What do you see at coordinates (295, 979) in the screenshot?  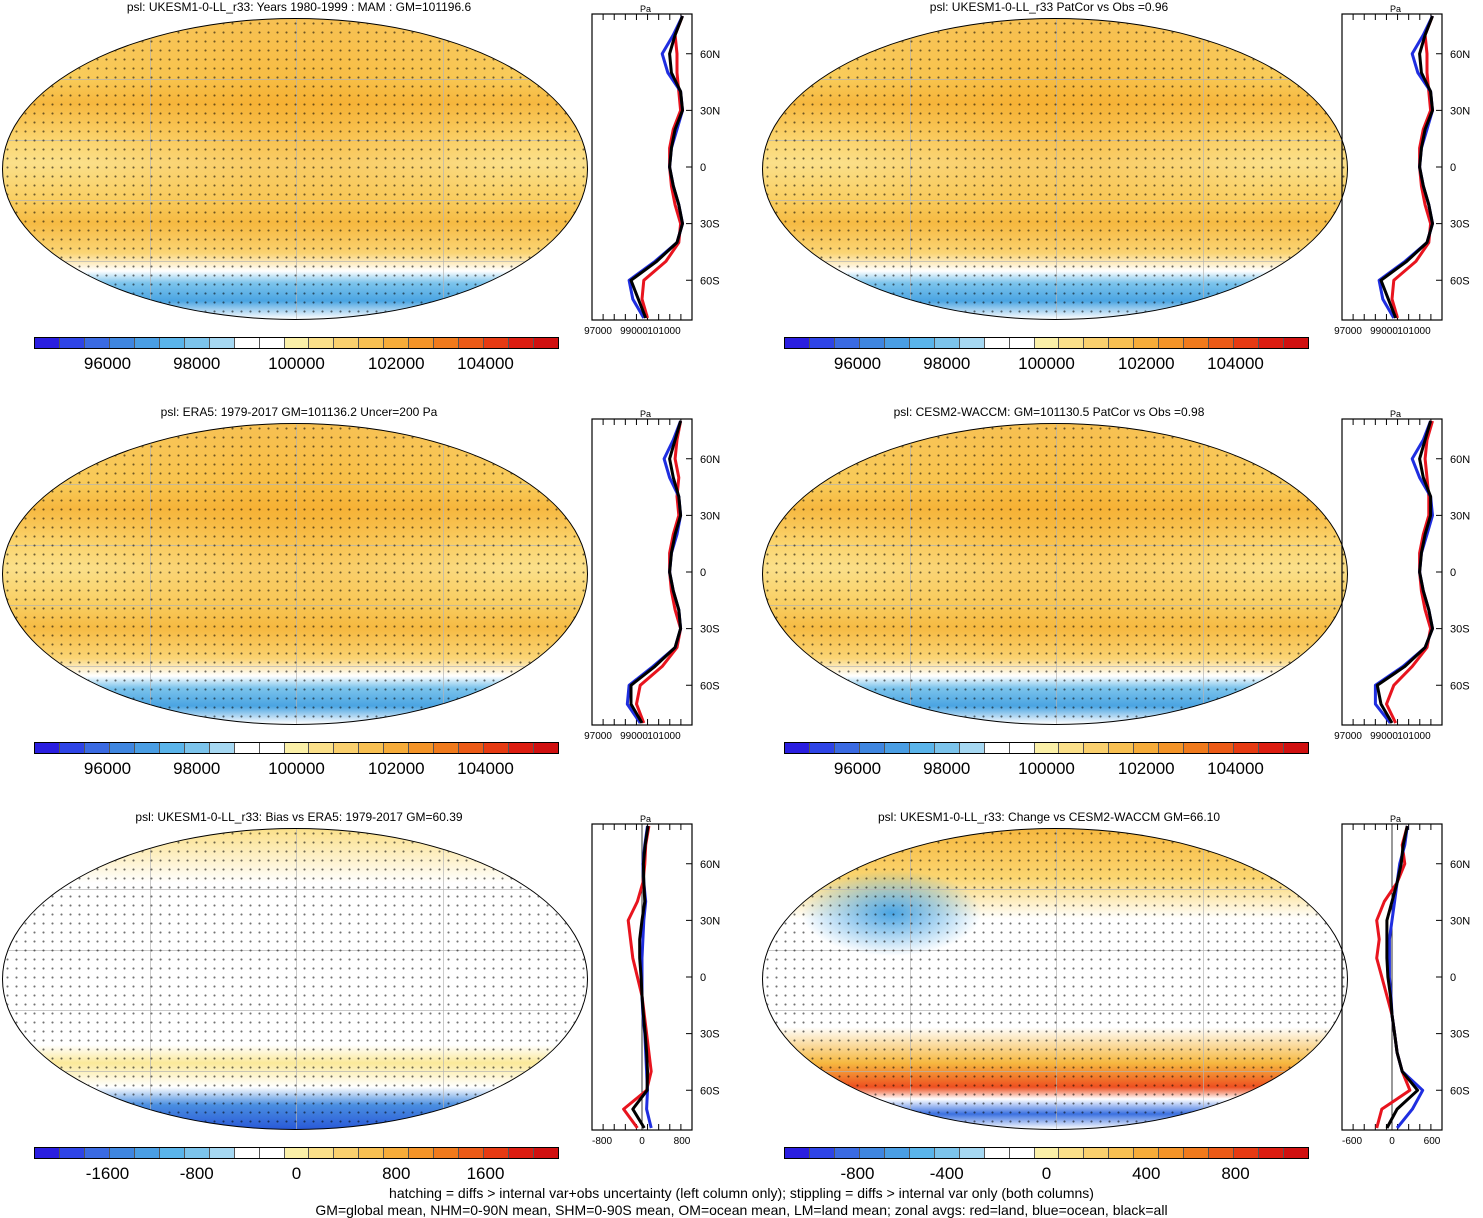 I see `map-bias` at bounding box center [295, 979].